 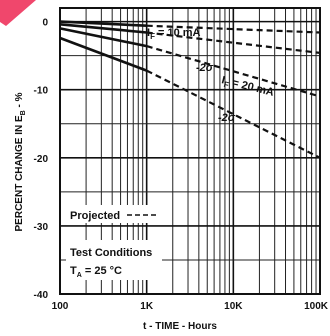 What do you see at coordinates (247, 87) in the screenshot?
I see `annotation-if-20ma: IF = 20 mA` at bounding box center [247, 87].